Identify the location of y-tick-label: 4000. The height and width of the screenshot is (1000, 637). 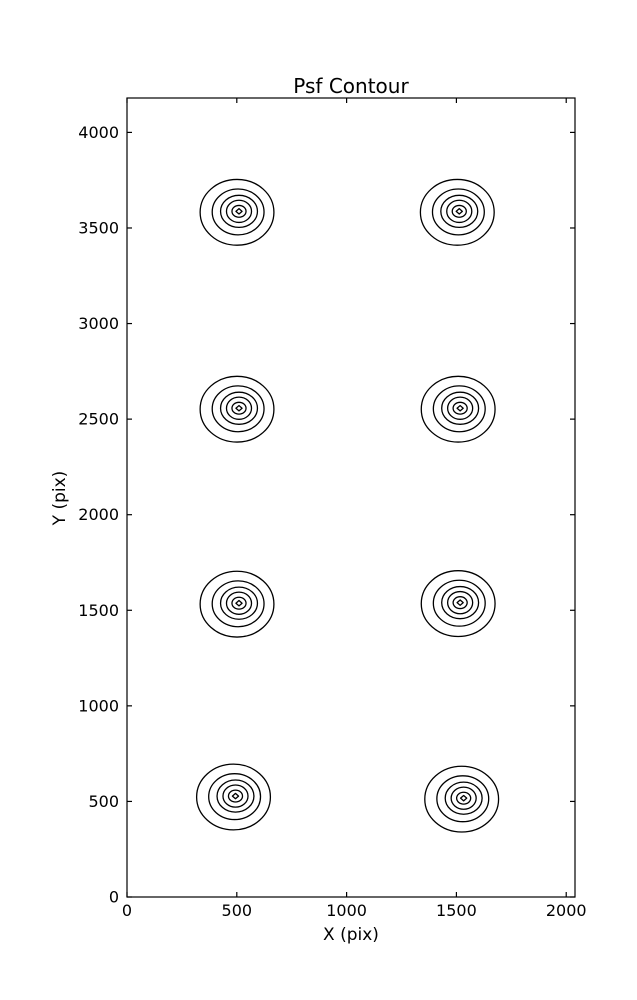
(98, 132).